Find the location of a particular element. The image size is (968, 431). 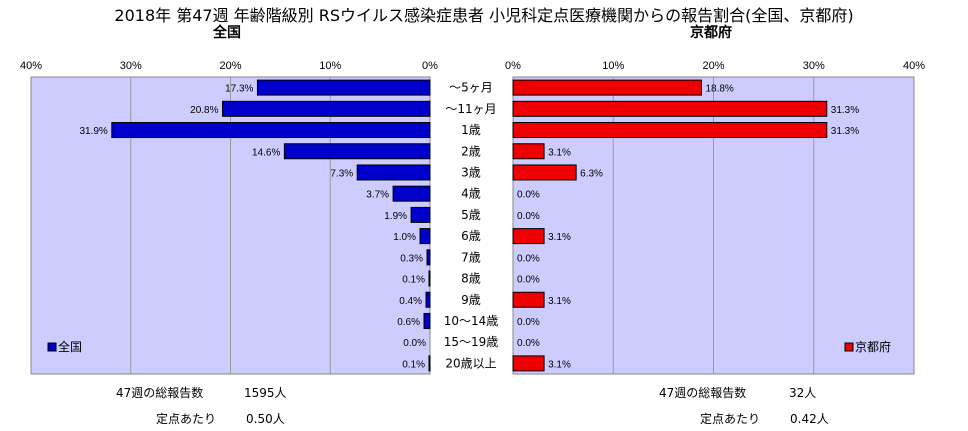

right-per-site-label: 定点あたり is located at coordinates (730, 419).